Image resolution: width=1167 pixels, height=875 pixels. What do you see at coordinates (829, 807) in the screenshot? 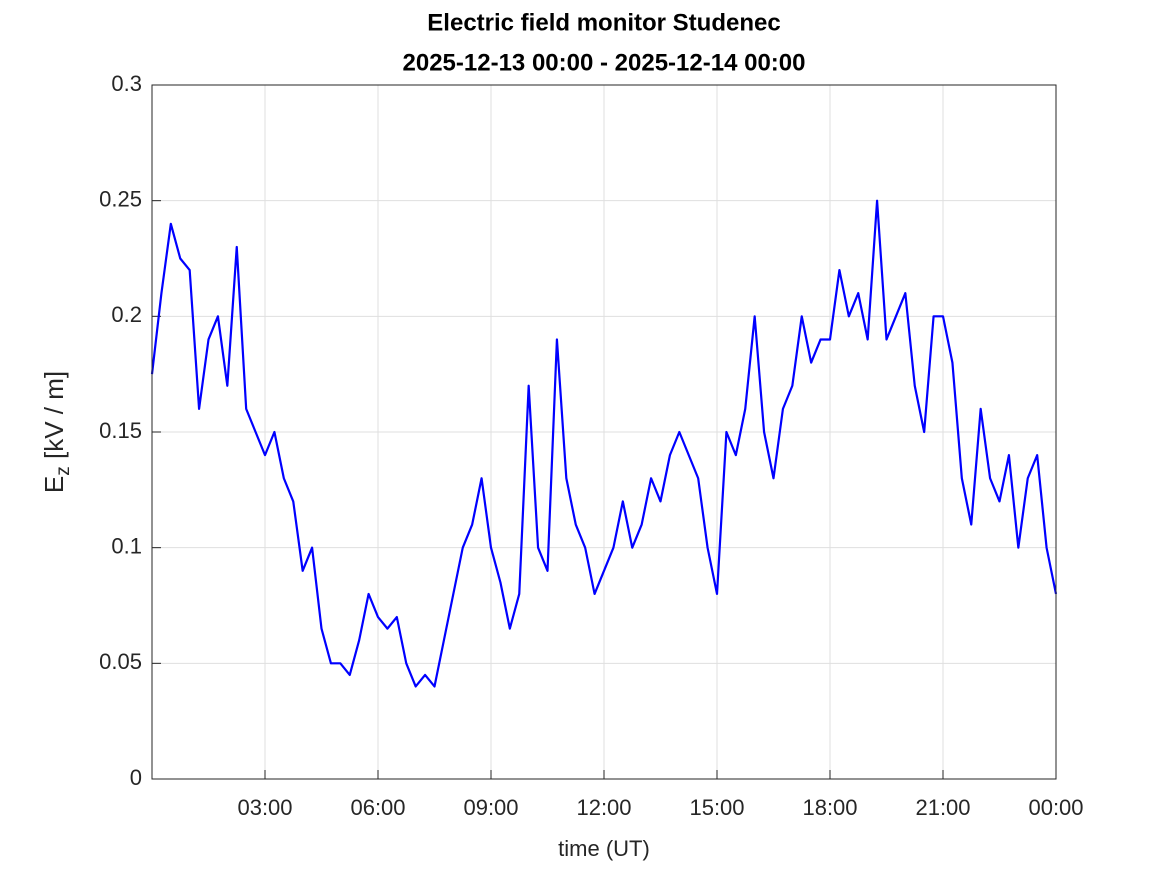
I see `x-tick-label: 18:00` at bounding box center [829, 807].